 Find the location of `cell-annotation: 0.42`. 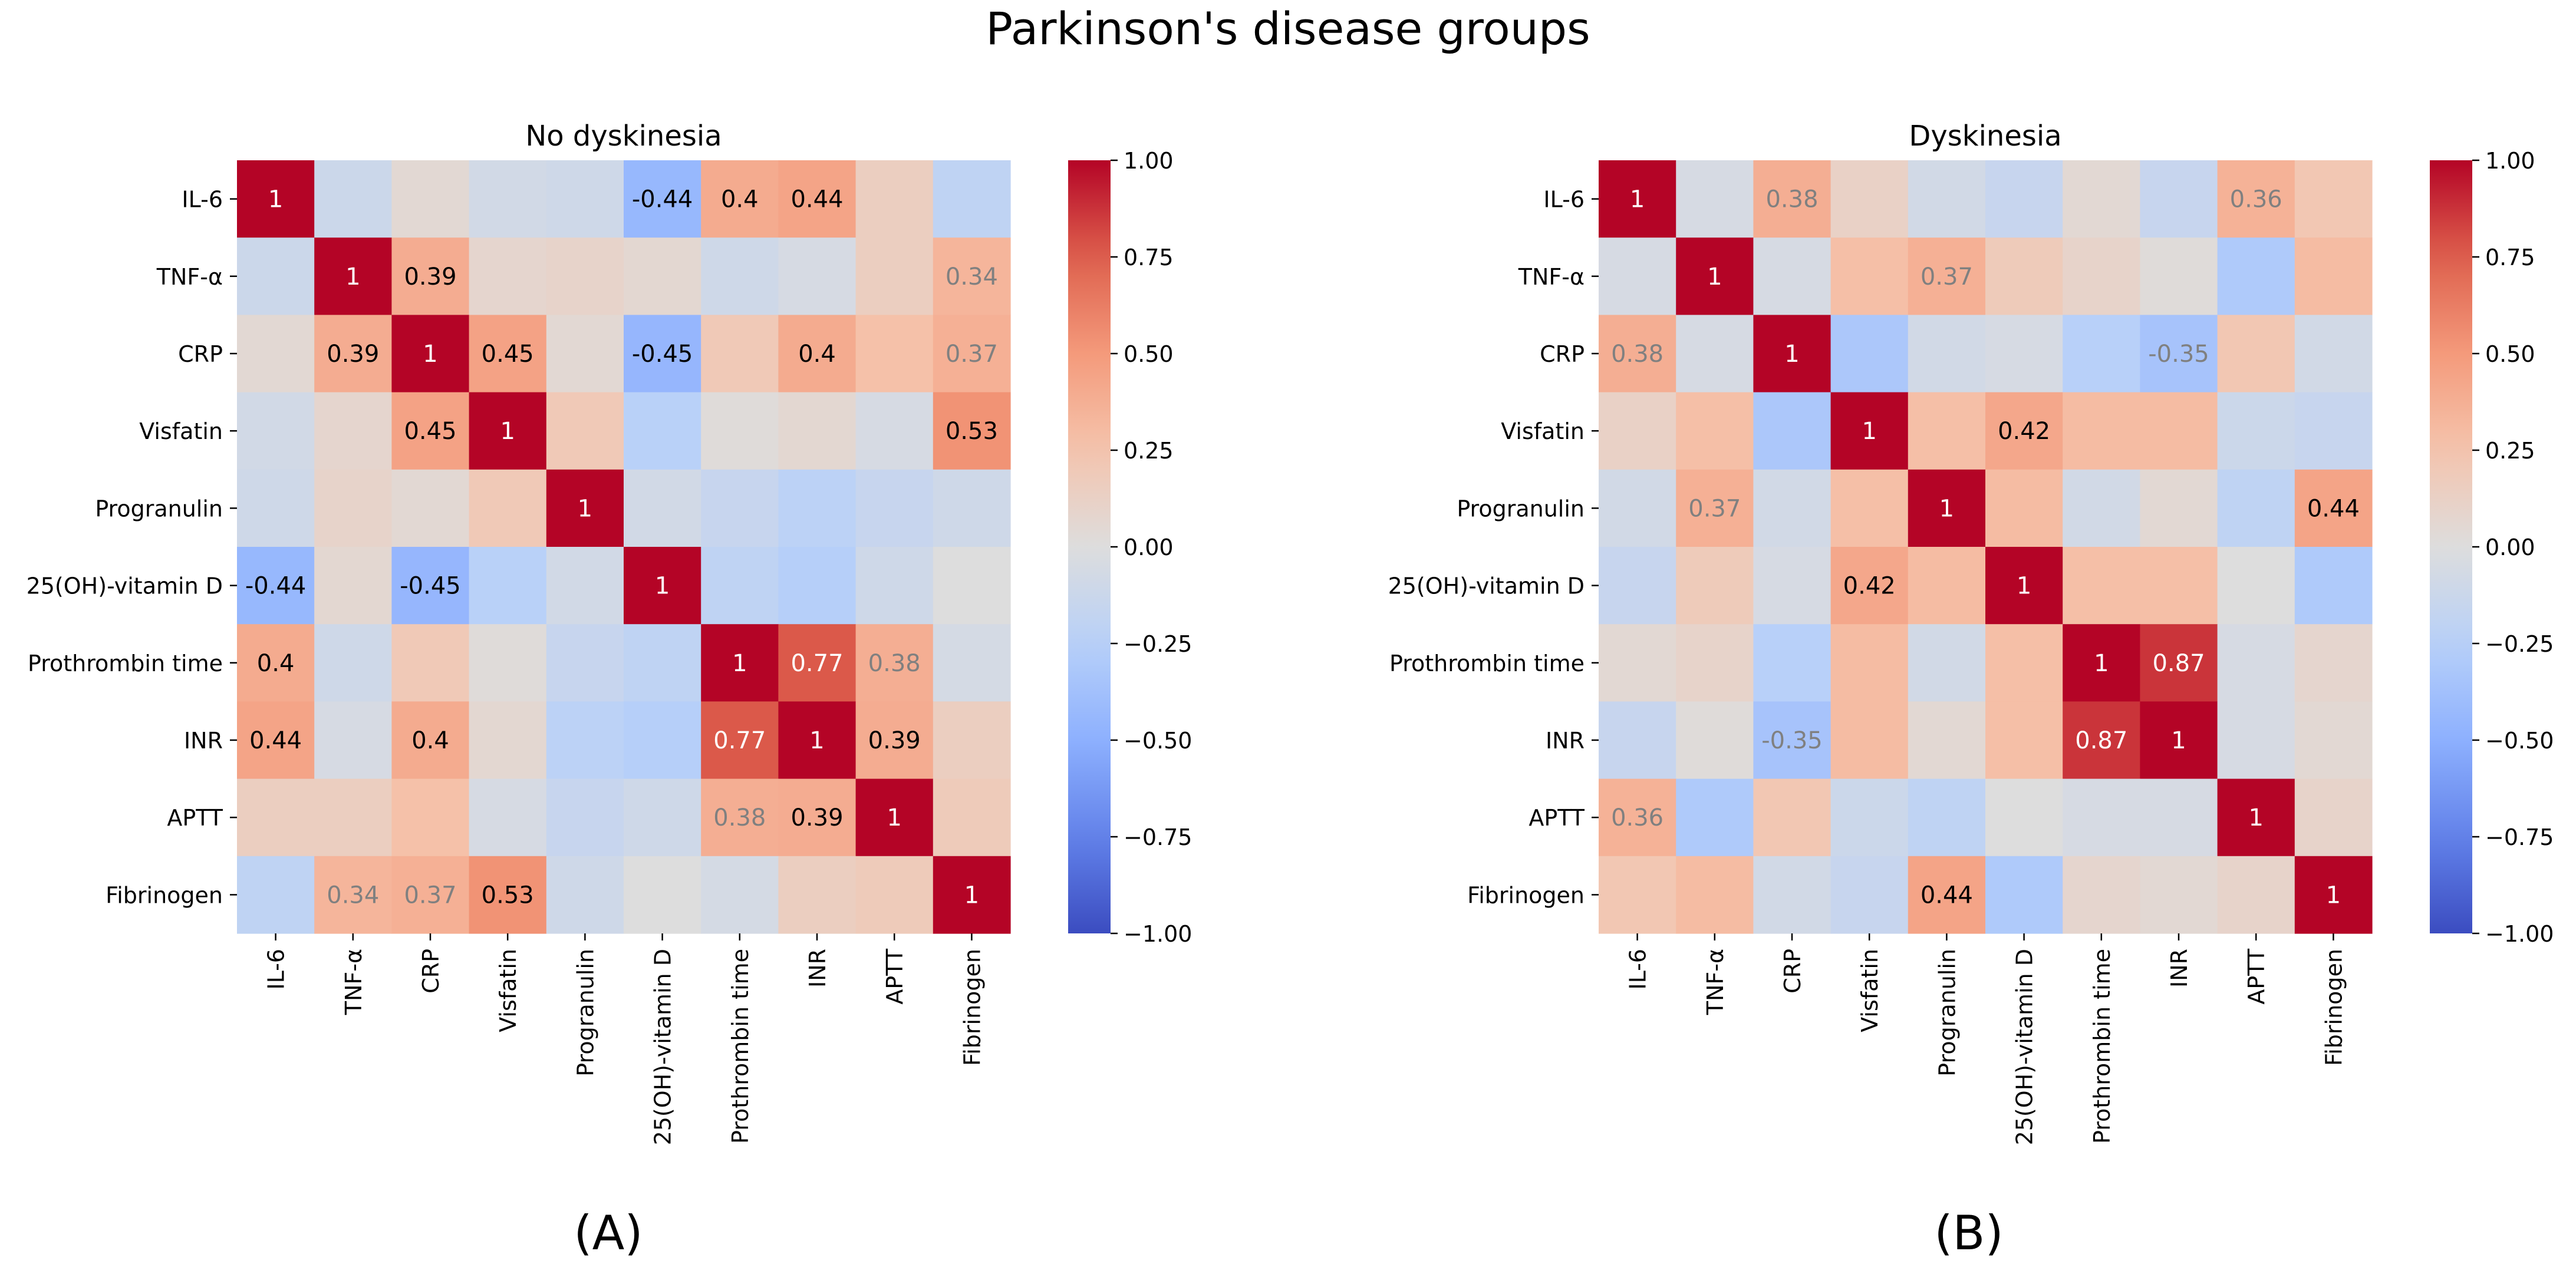

cell-annotation: 0.42 is located at coordinates (2024, 431).